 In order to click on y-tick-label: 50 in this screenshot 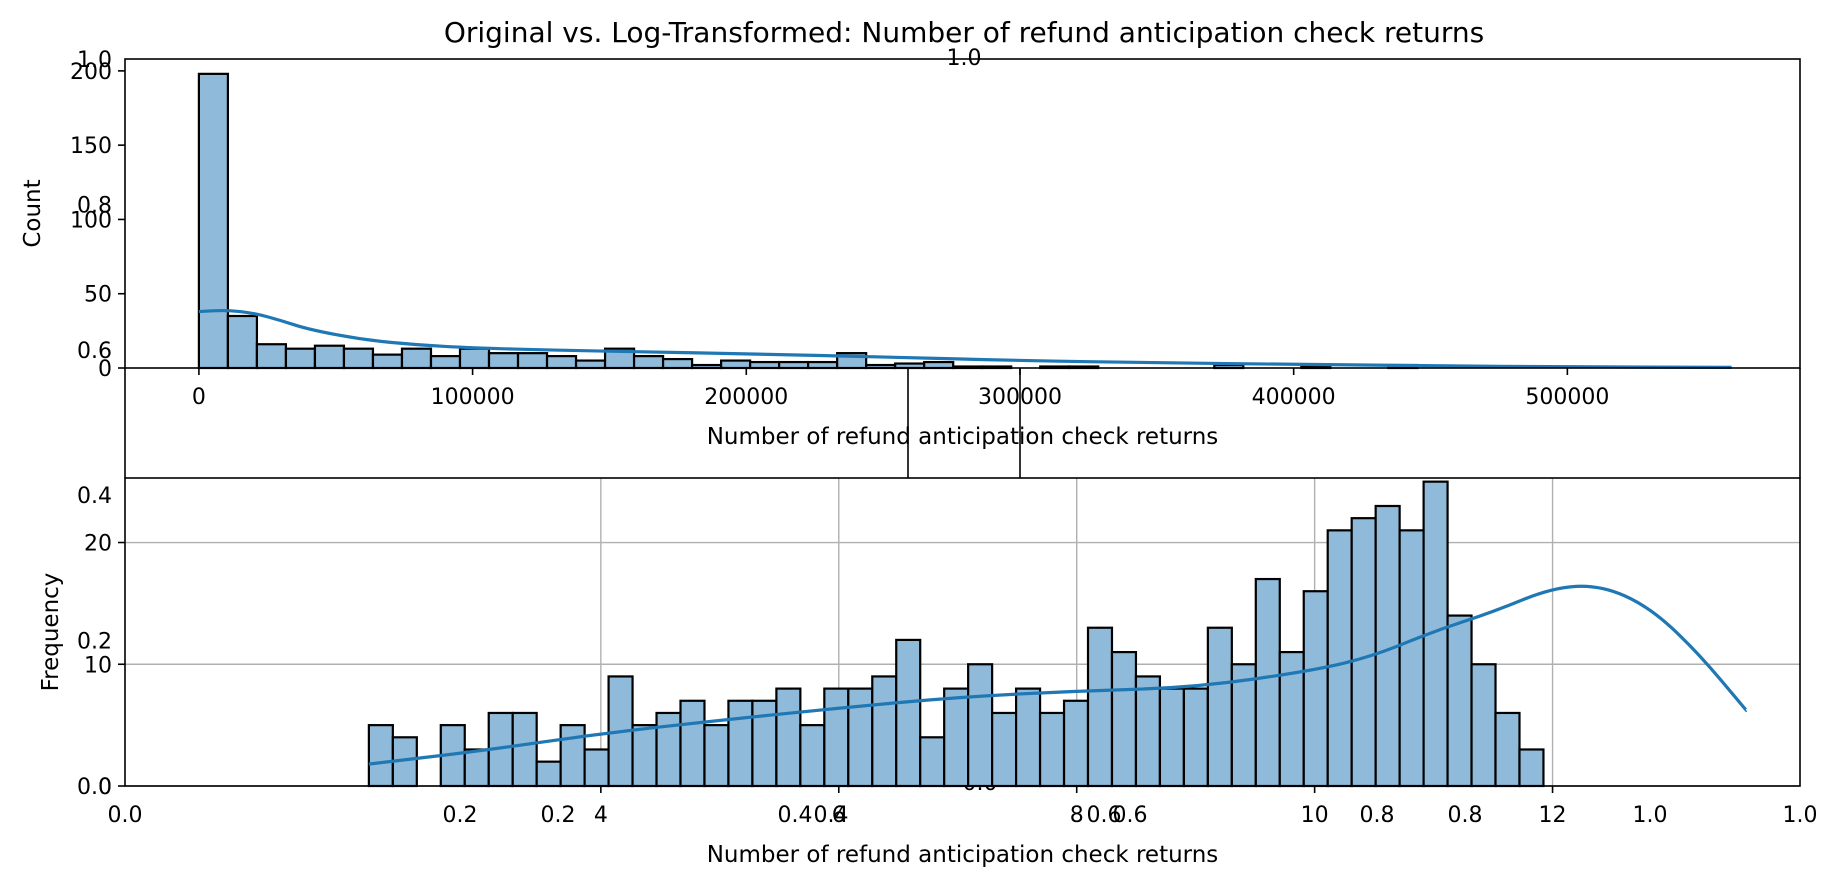, I will do `click(98, 295)`.